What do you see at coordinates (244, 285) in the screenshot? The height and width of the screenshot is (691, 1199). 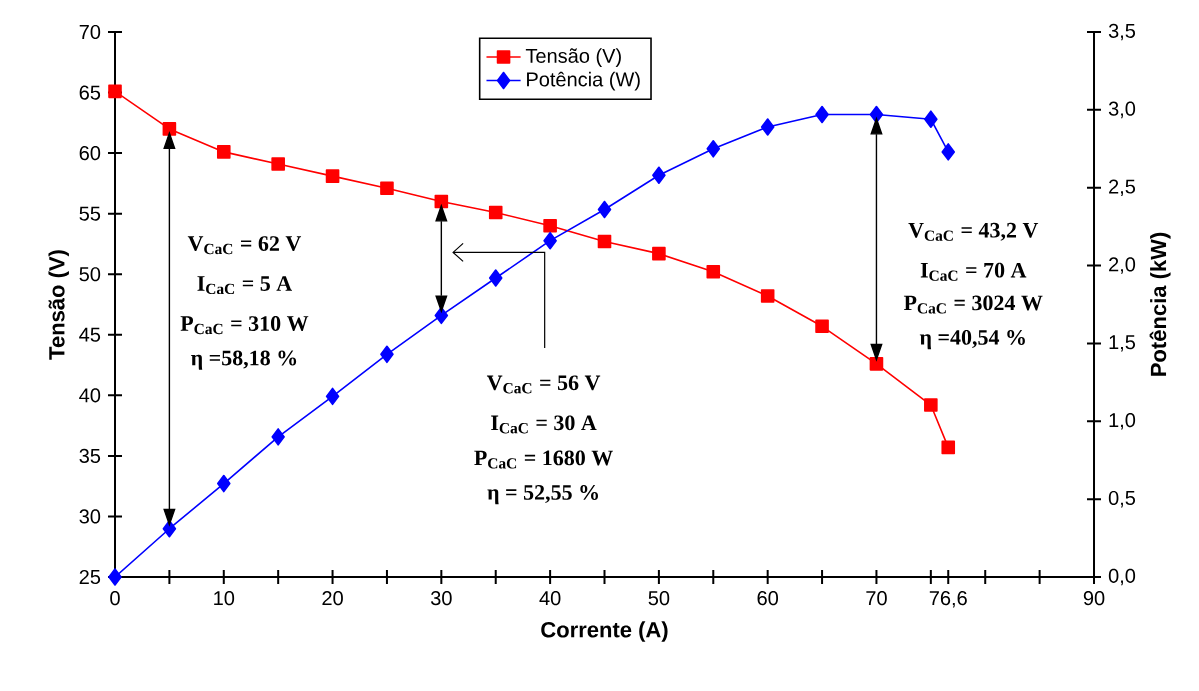 I see `annotation: I$_{CaC}$ = 5 A` at bounding box center [244, 285].